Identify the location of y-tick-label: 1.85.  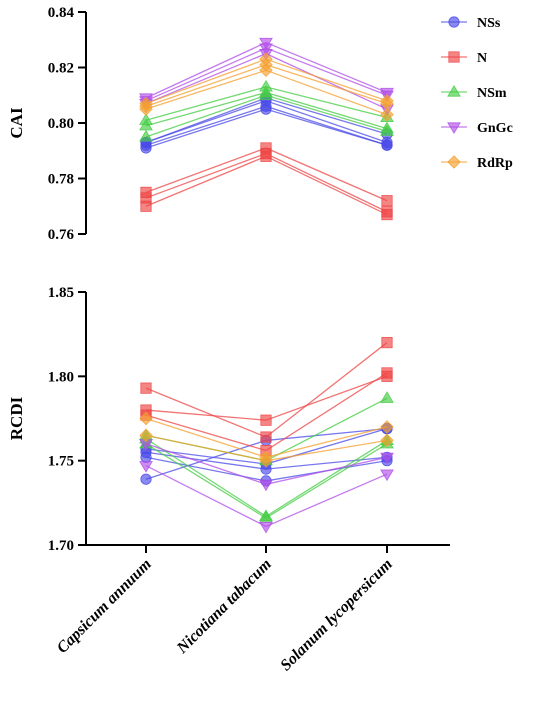
(61, 293).